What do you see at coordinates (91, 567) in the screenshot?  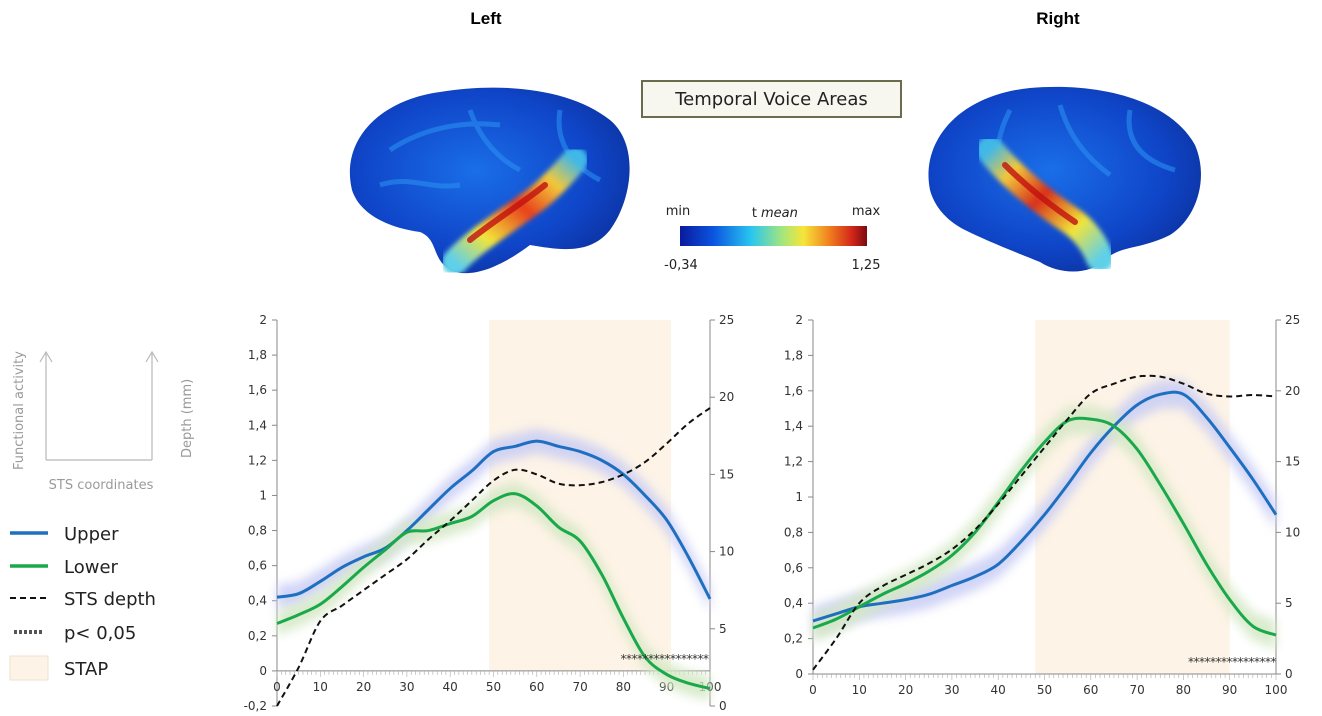 I see `legend-lower-label: Lower` at bounding box center [91, 567].